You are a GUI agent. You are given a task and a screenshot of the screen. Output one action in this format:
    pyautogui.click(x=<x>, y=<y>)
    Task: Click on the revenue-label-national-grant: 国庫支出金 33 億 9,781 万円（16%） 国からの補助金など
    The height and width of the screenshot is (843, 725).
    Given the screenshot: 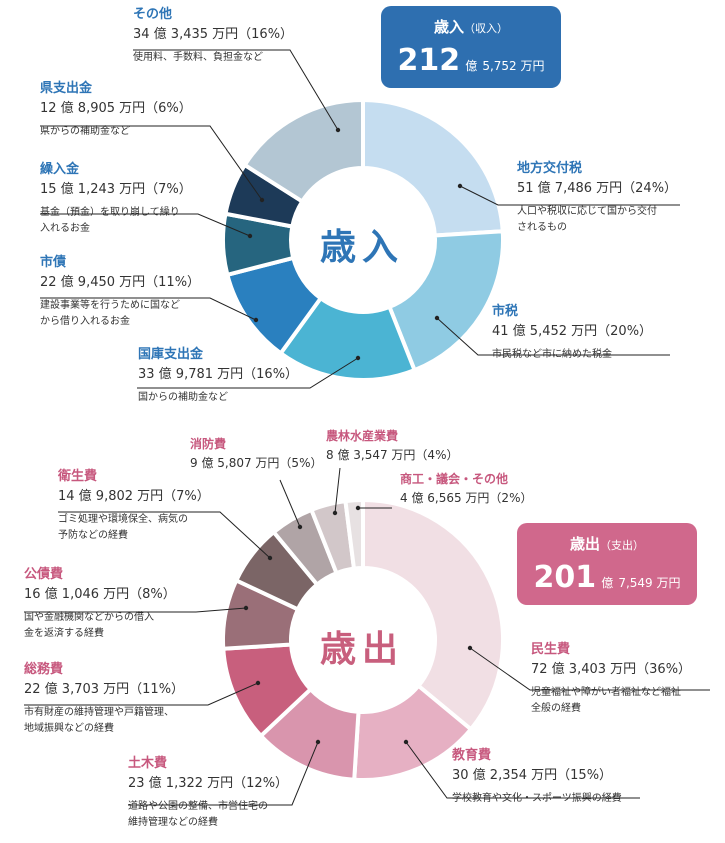 What is the action you would take?
    pyautogui.click(x=218, y=375)
    